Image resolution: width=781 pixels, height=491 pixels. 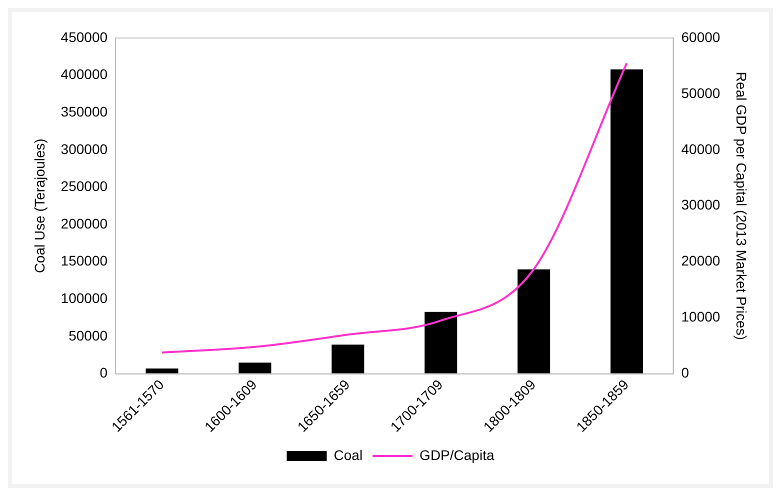 I want to click on legend-label: Coal, so click(x=348, y=454).